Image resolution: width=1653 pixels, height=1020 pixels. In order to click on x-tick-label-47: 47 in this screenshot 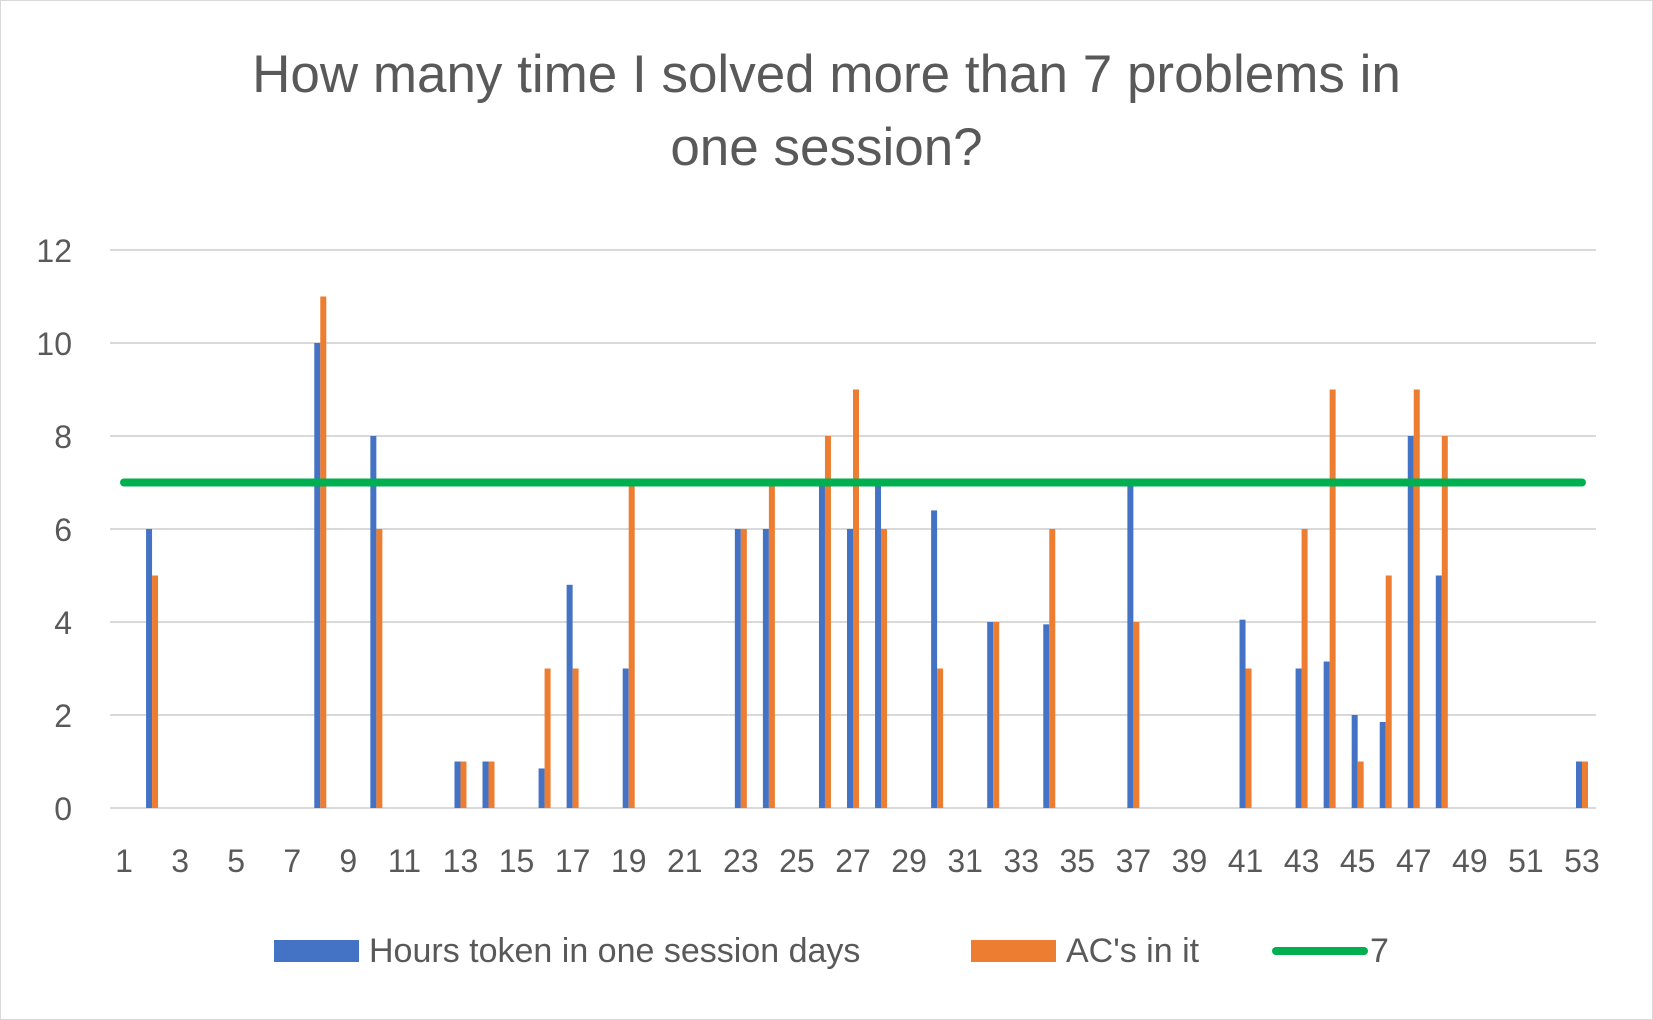, I will do `click(1414, 861)`.